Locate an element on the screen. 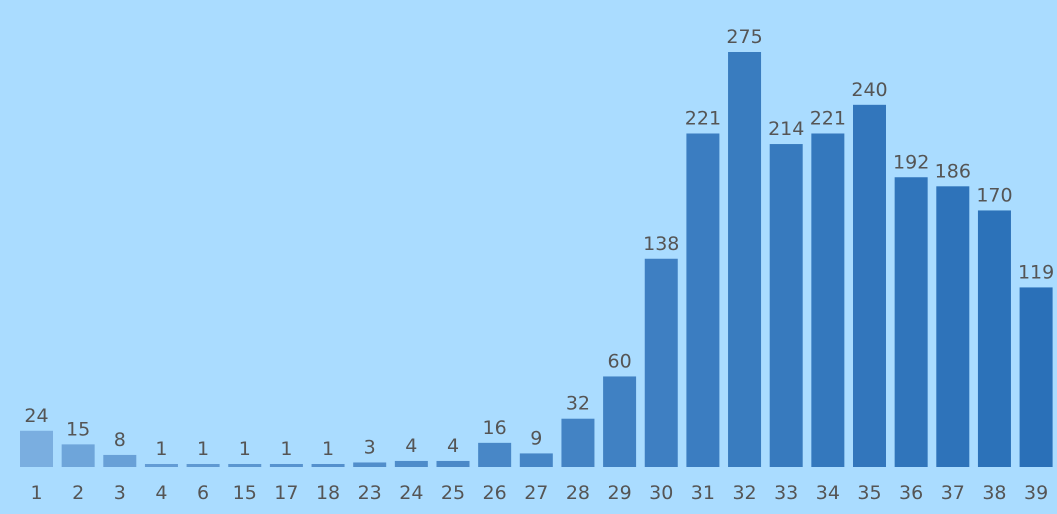 This screenshot has height=514, width=1057. value-label-18: 1 is located at coordinates (328, 449).